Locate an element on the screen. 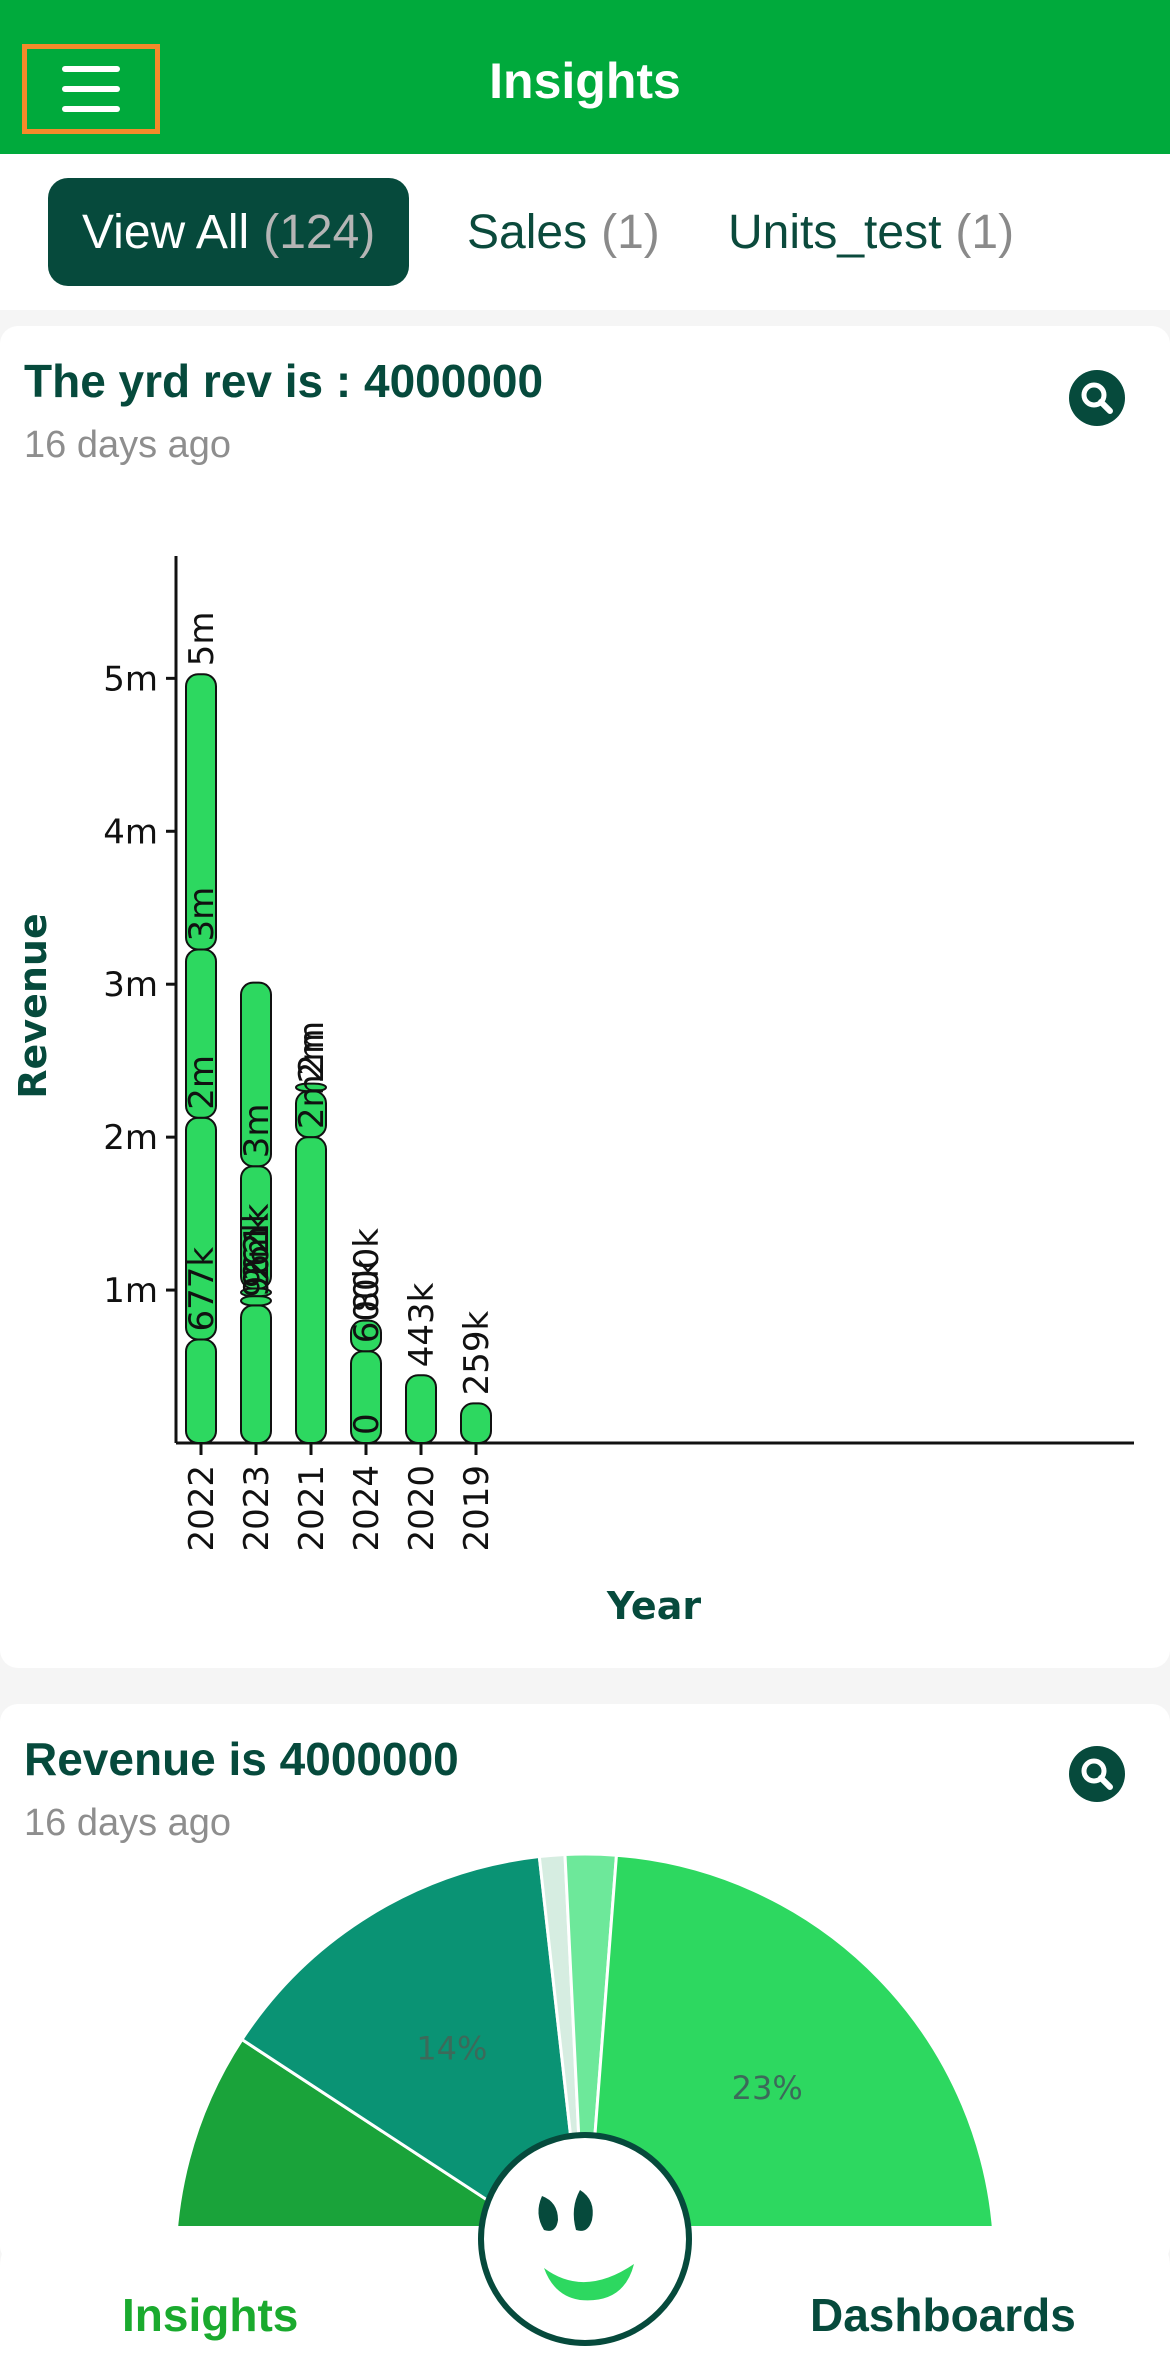 The height and width of the screenshot is (2370, 1170). y-tick-label: 4m is located at coordinates (130, 832).